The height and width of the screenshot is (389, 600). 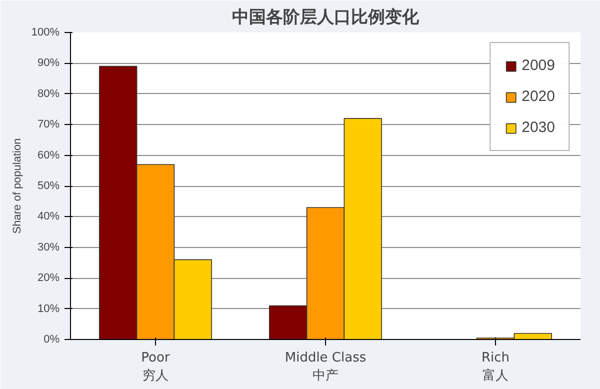 I want to click on x-tick-label: Poor 穷人, so click(x=155, y=367).